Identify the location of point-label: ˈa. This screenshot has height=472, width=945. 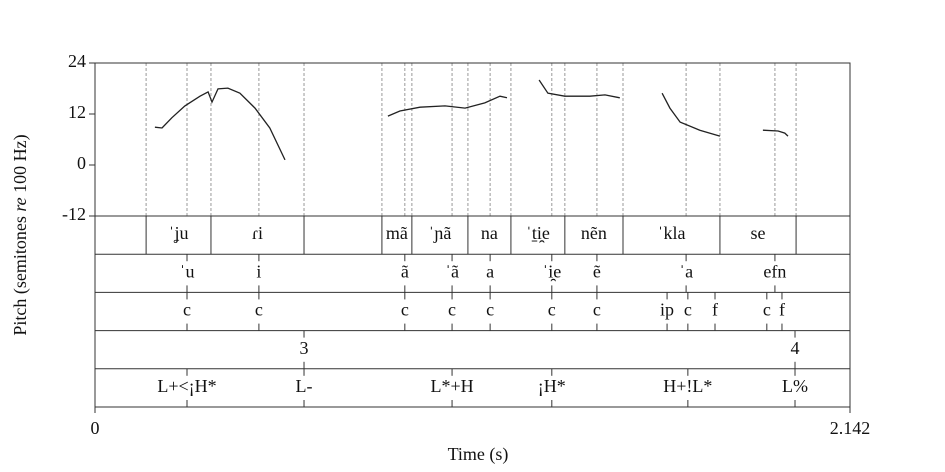
(686, 271).